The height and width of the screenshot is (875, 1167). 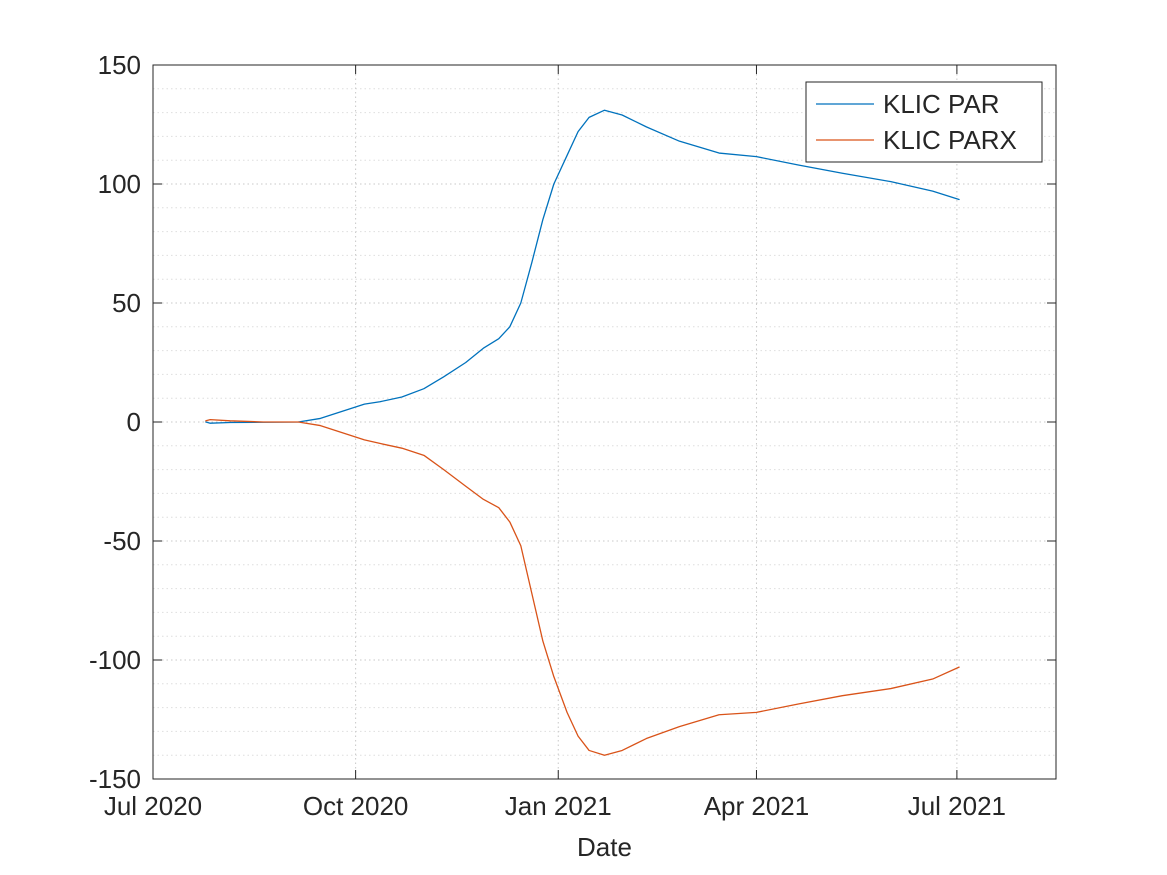 What do you see at coordinates (115, 779) in the screenshot?
I see `y-tick-label: -150` at bounding box center [115, 779].